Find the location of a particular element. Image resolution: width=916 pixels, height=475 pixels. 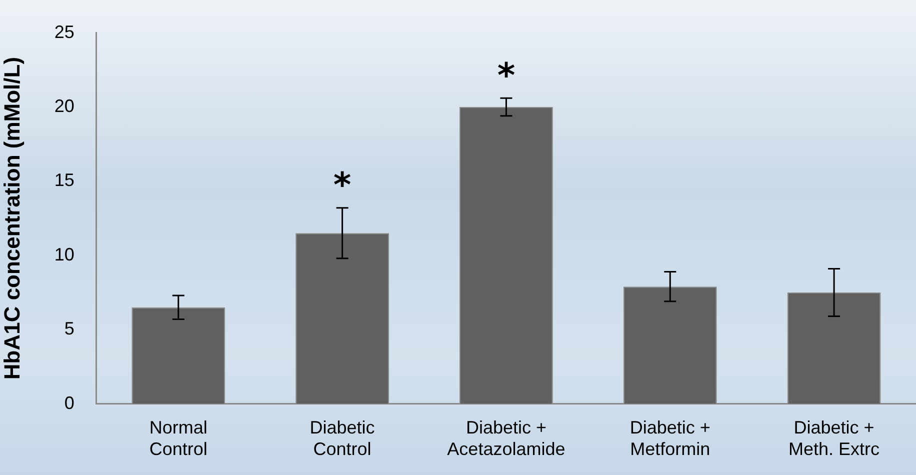

y-tick-label: 0 is located at coordinates (69, 402).